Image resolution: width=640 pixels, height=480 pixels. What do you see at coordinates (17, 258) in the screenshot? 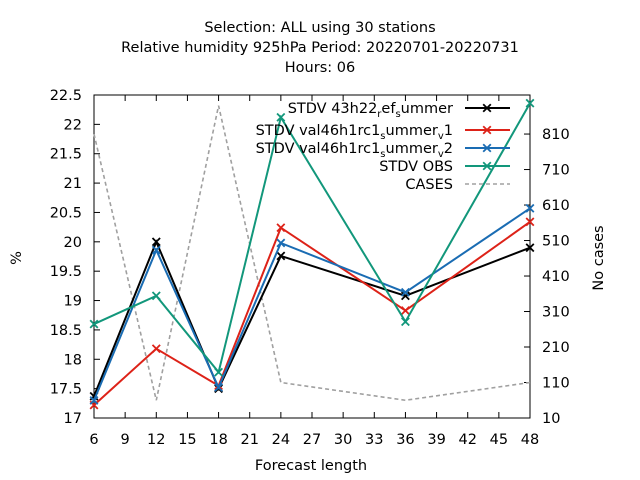
I see `y-axis-label: %` at bounding box center [17, 258].